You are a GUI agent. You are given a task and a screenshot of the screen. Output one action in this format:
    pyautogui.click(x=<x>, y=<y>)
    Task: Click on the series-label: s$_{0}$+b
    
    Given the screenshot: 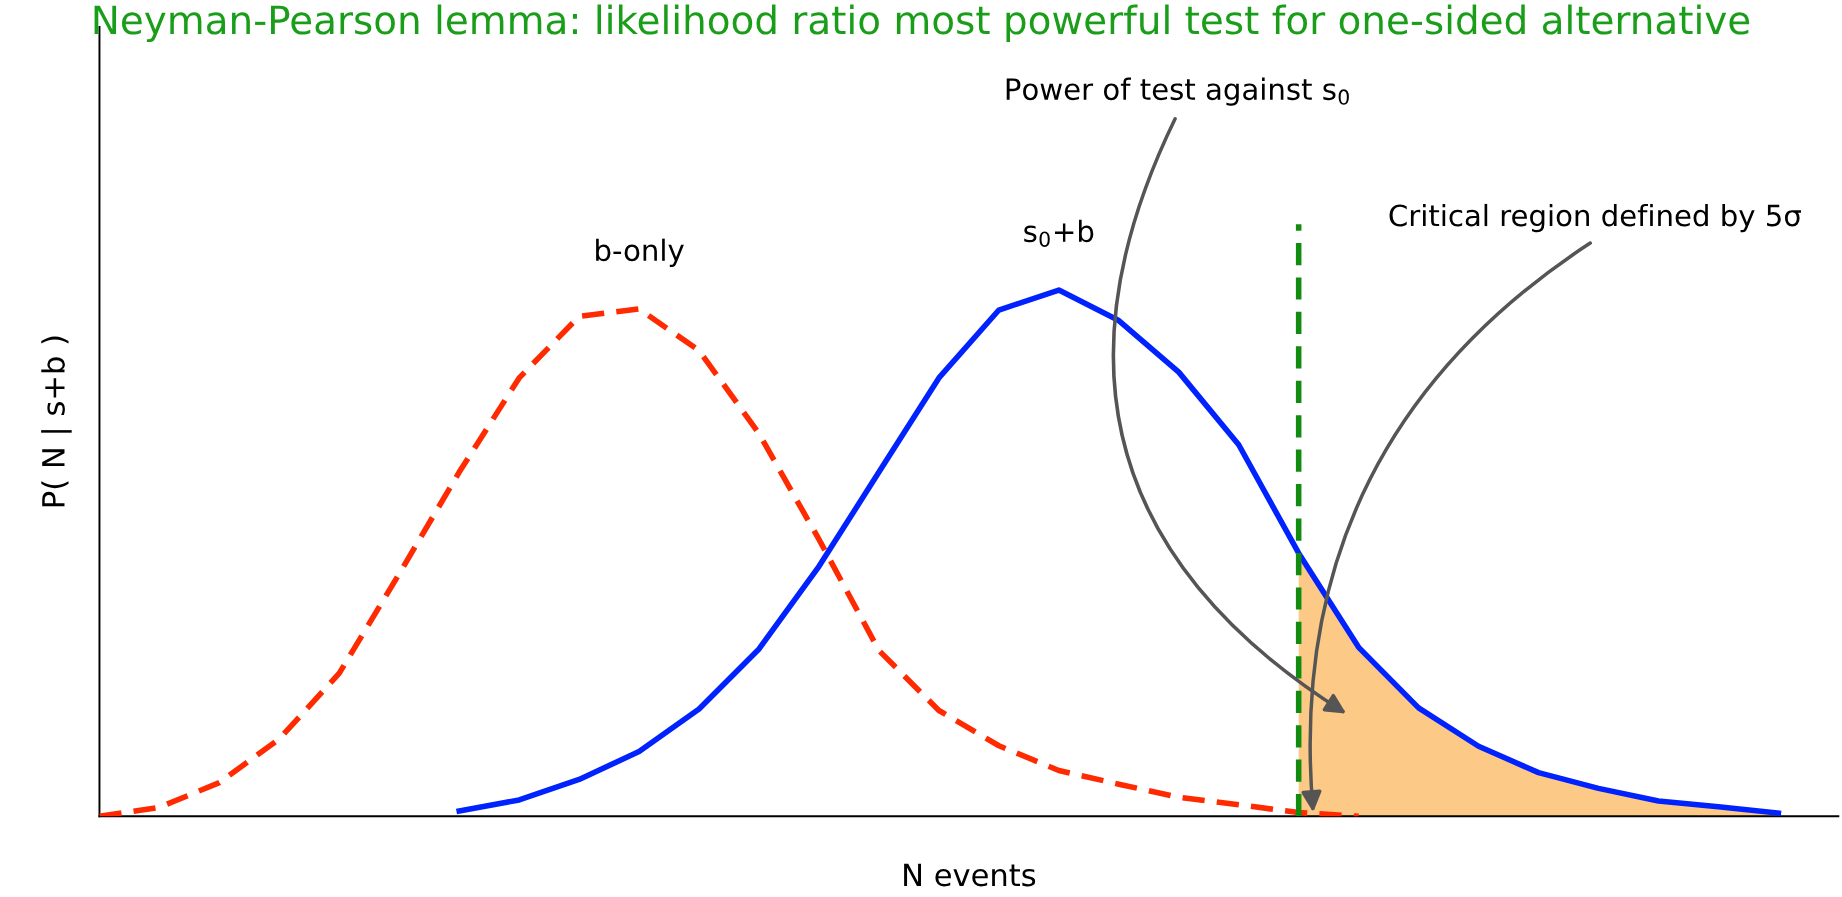 What is the action you would take?
    pyautogui.click(x=1059, y=233)
    